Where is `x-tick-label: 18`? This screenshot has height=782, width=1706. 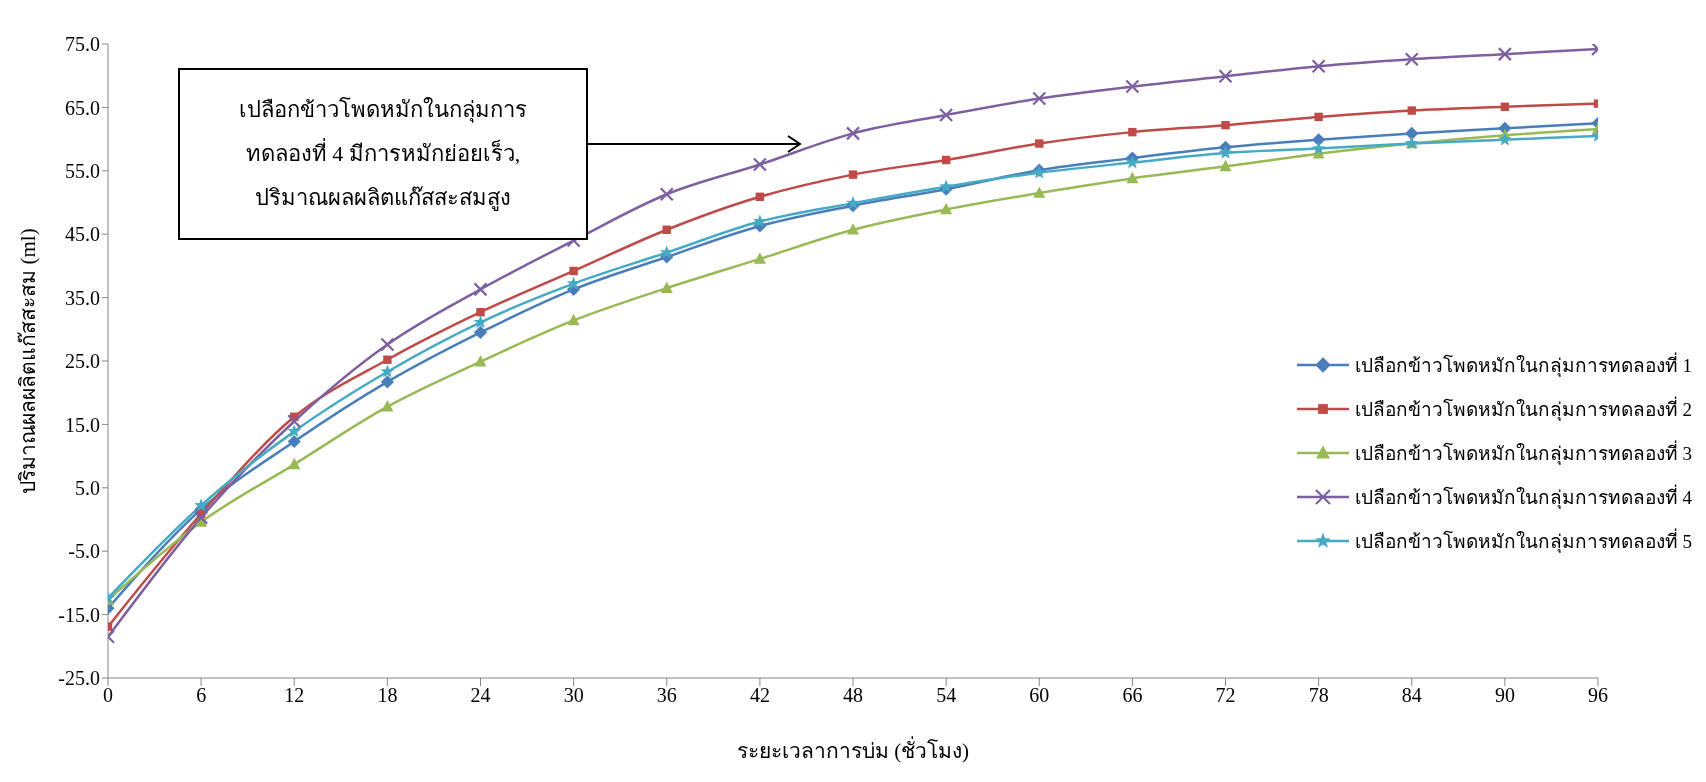 x-tick-label: 18 is located at coordinates (387, 695).